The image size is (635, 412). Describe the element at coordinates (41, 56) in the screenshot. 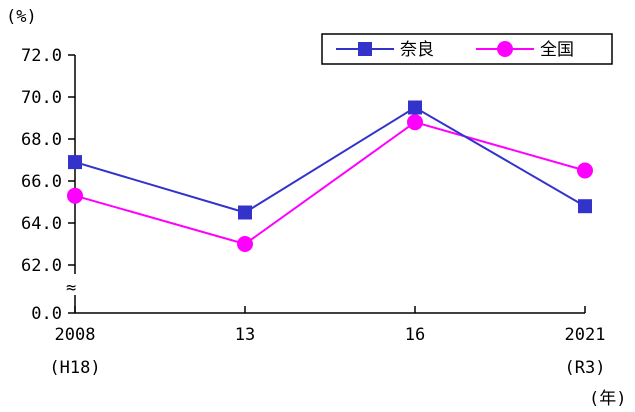

I see `y-tick-label: 72.0` at that location.